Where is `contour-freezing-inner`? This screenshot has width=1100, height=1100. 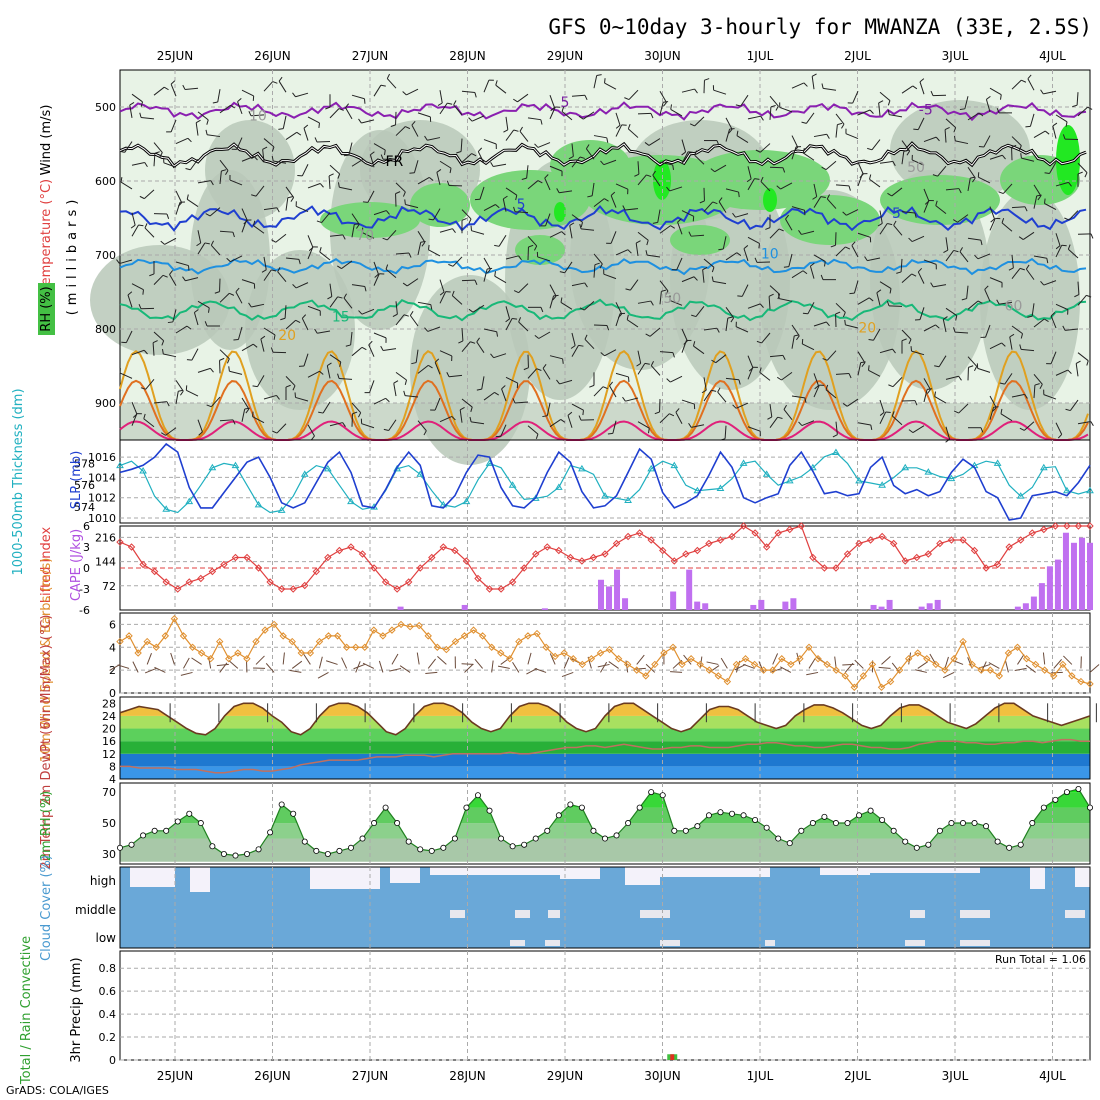 contour-freezing-inner is located at coordinates (603, 154).